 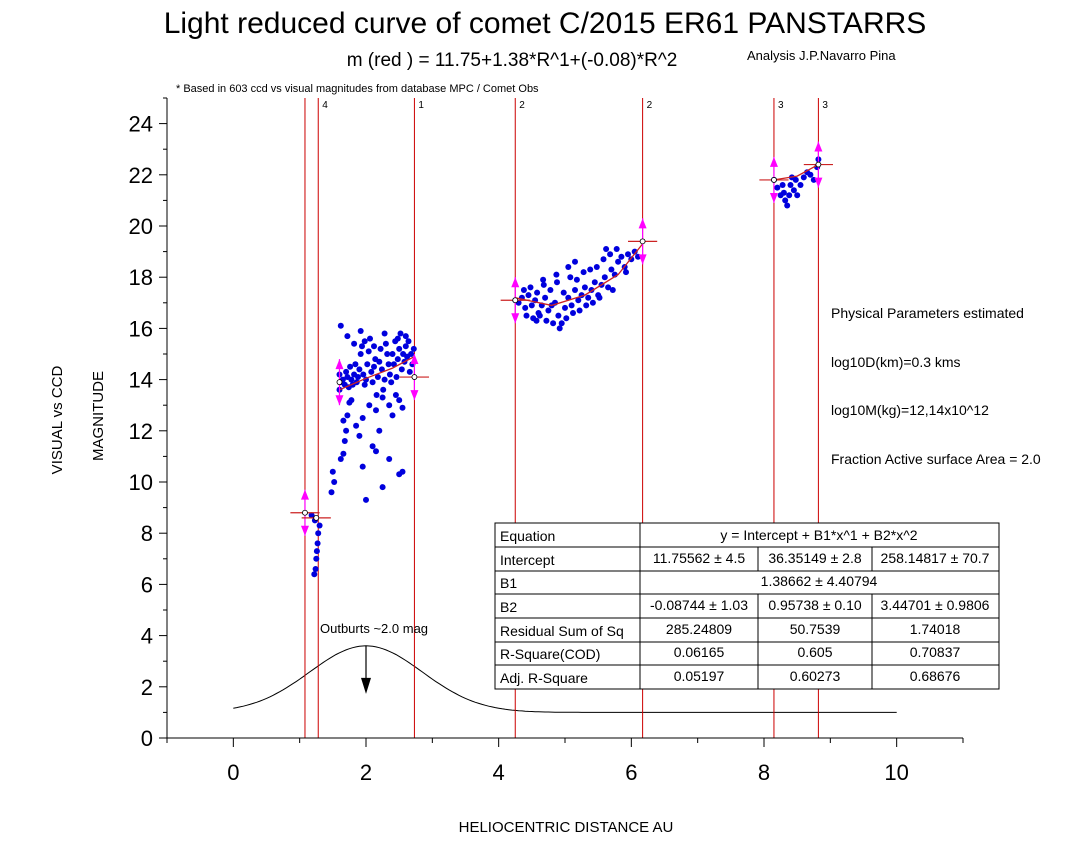 I want to click on outburst-arrow-head, so click(x=366, y=685).